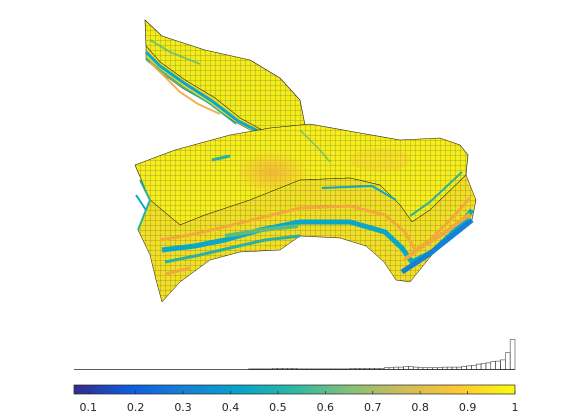 This screenshot has width=570, height=420. Describe the element at coordinates (420, 407) in the screenshot. I see `colorbar-tick-label: 0.8` at that location.